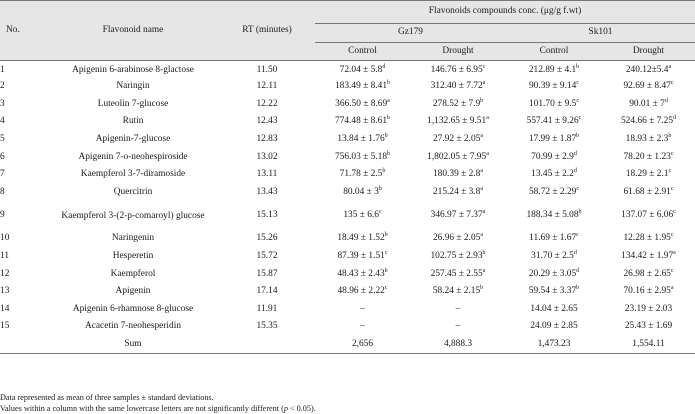  I want to click on value-text: 18.93 ± 2.3, so click(647, 138).